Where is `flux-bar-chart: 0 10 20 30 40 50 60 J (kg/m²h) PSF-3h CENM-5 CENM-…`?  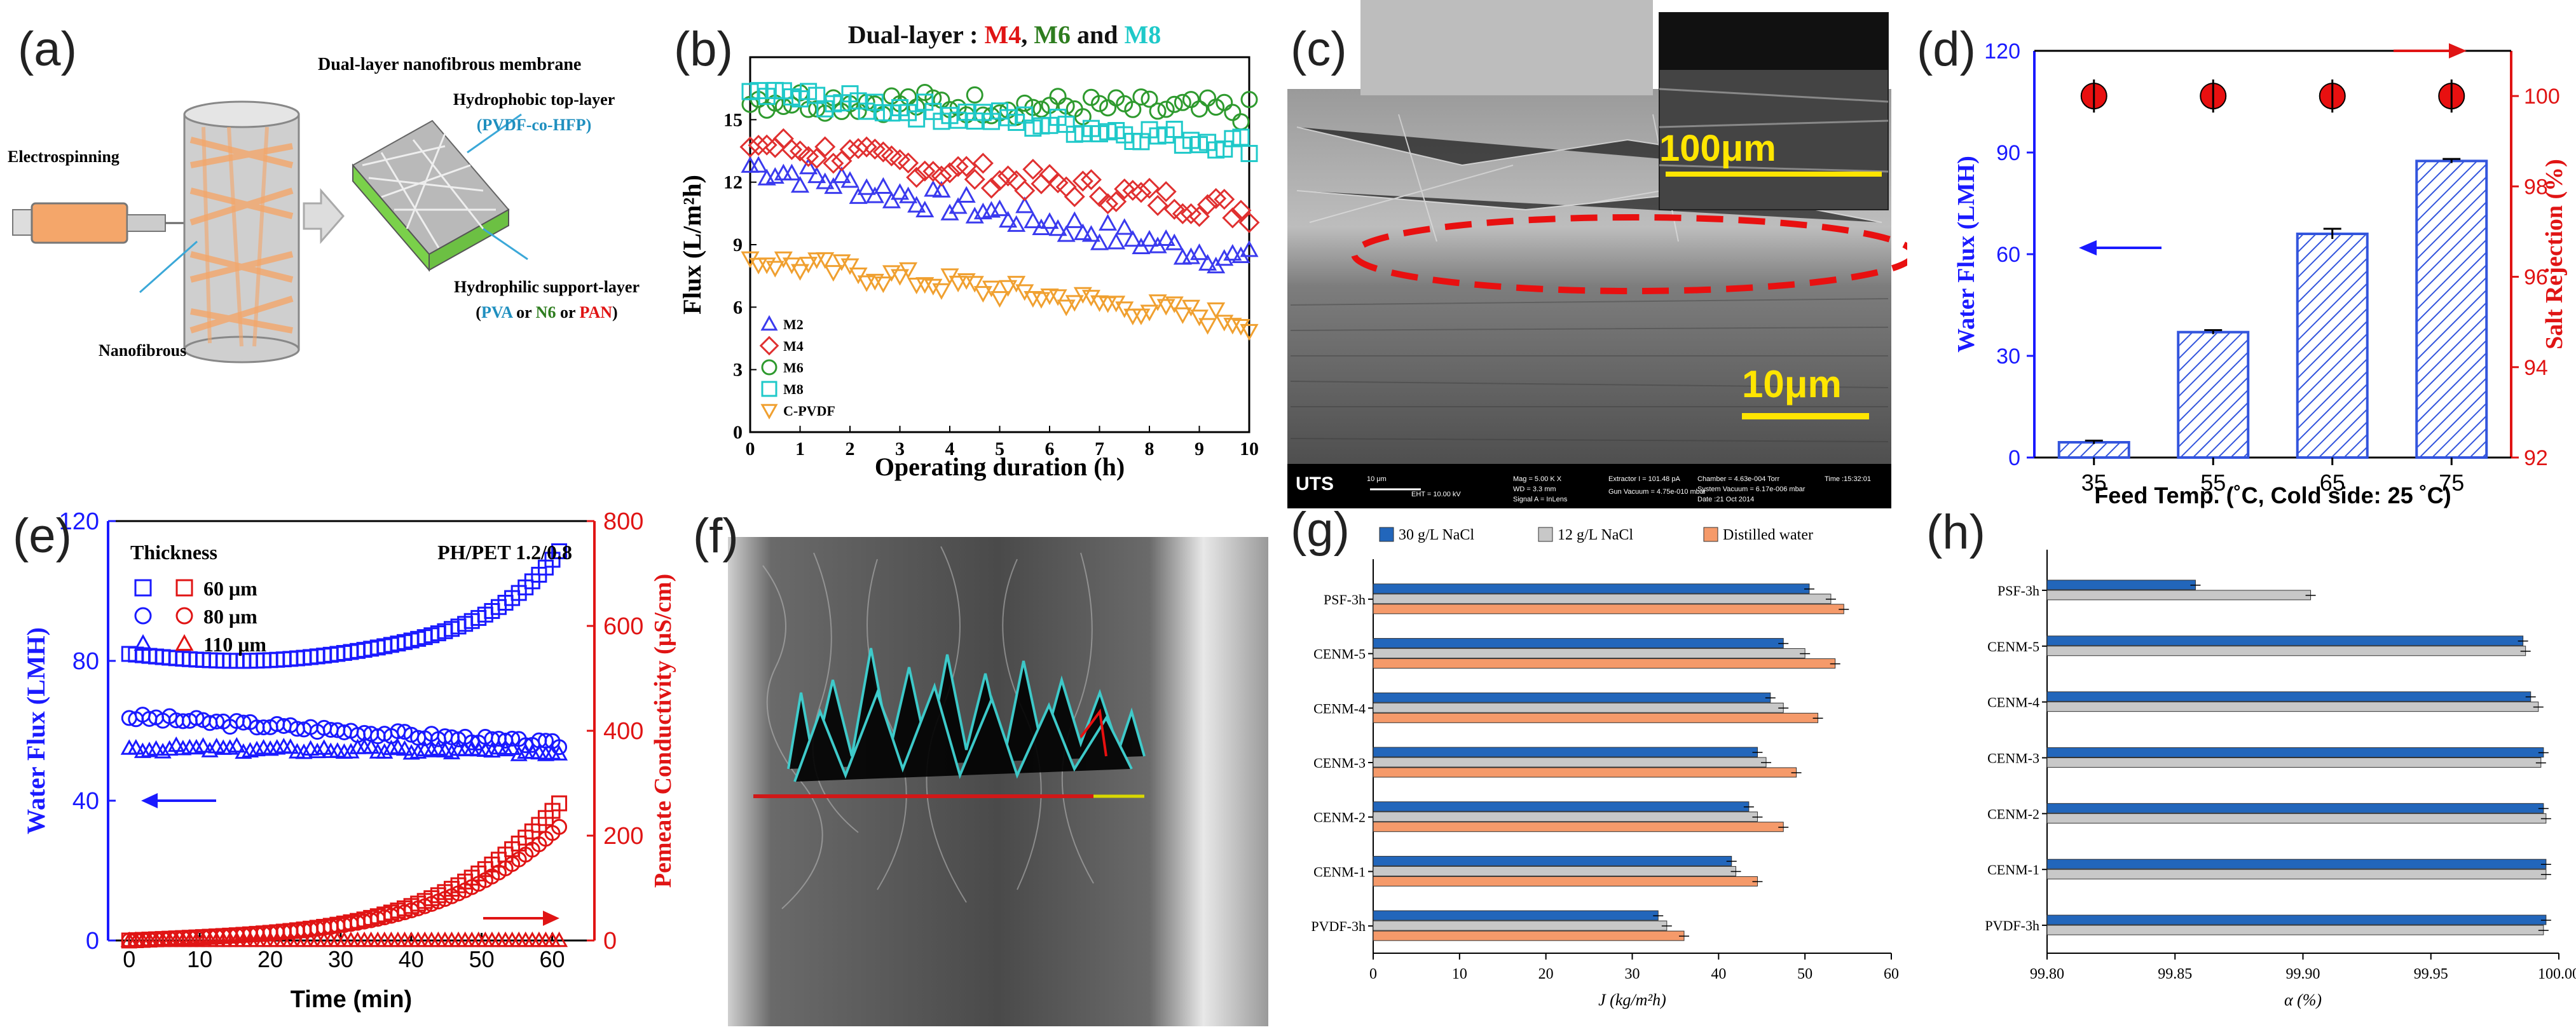
flux-bar-chart: 0 10 20 30 40 50 60 J (kg/m²h) PSF-3h CENM-5 CENM-… is located at coordinates (1605, 768).